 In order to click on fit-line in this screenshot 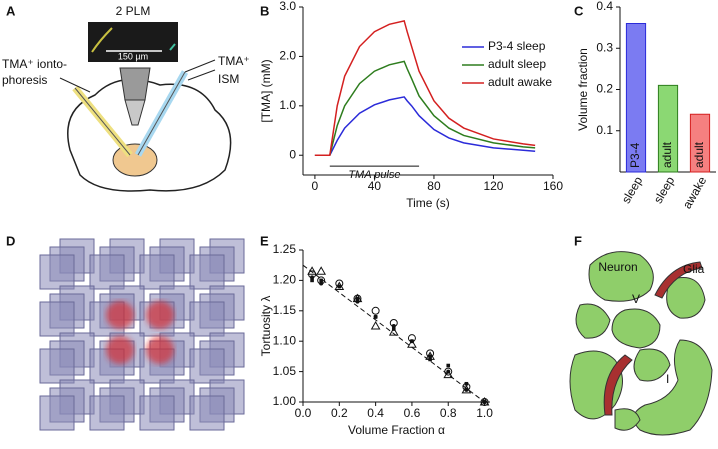, I will do `click(393, 333)`.